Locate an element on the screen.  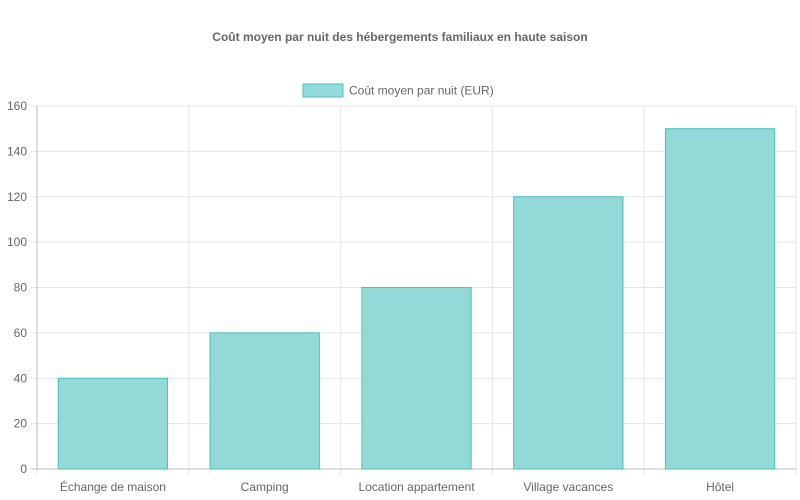
y-tick-label: 100 is located at coordinates (17, 242).